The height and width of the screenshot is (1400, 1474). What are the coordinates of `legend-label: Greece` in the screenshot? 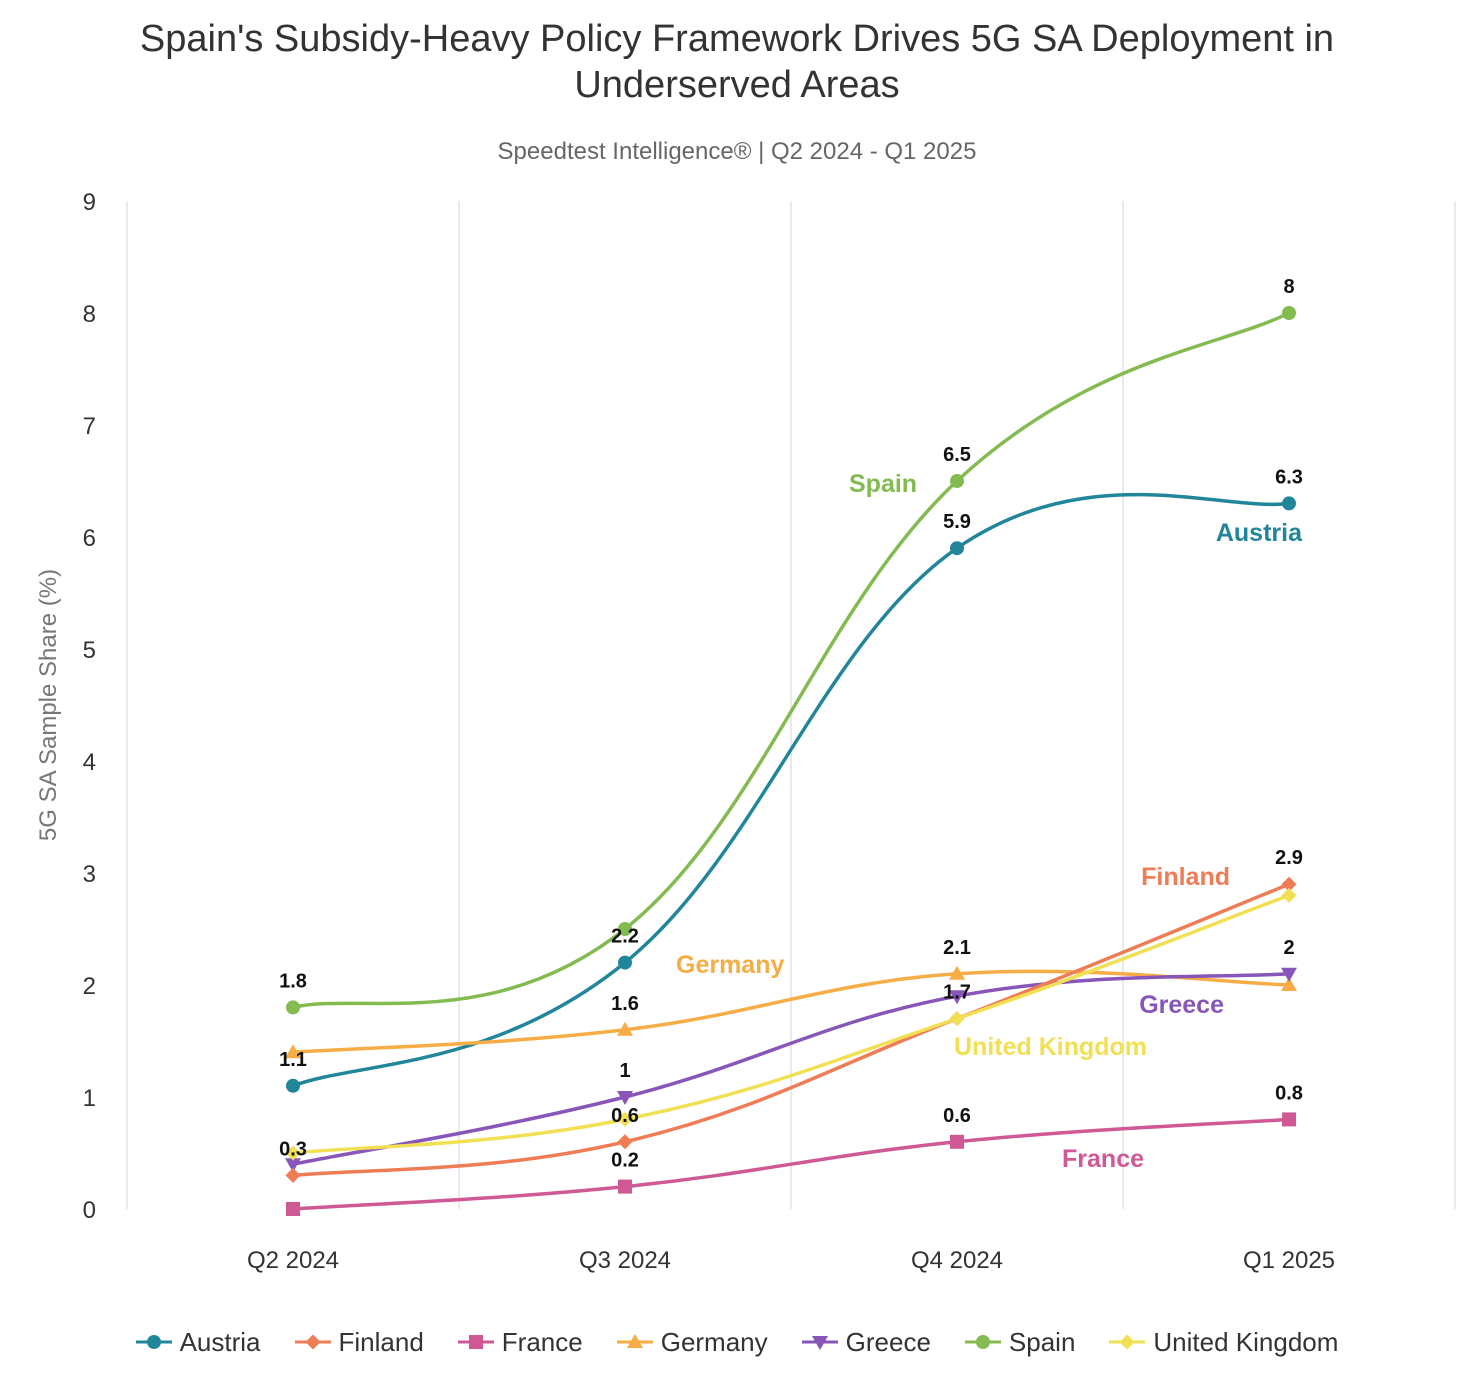 It's located at (888, 1341).